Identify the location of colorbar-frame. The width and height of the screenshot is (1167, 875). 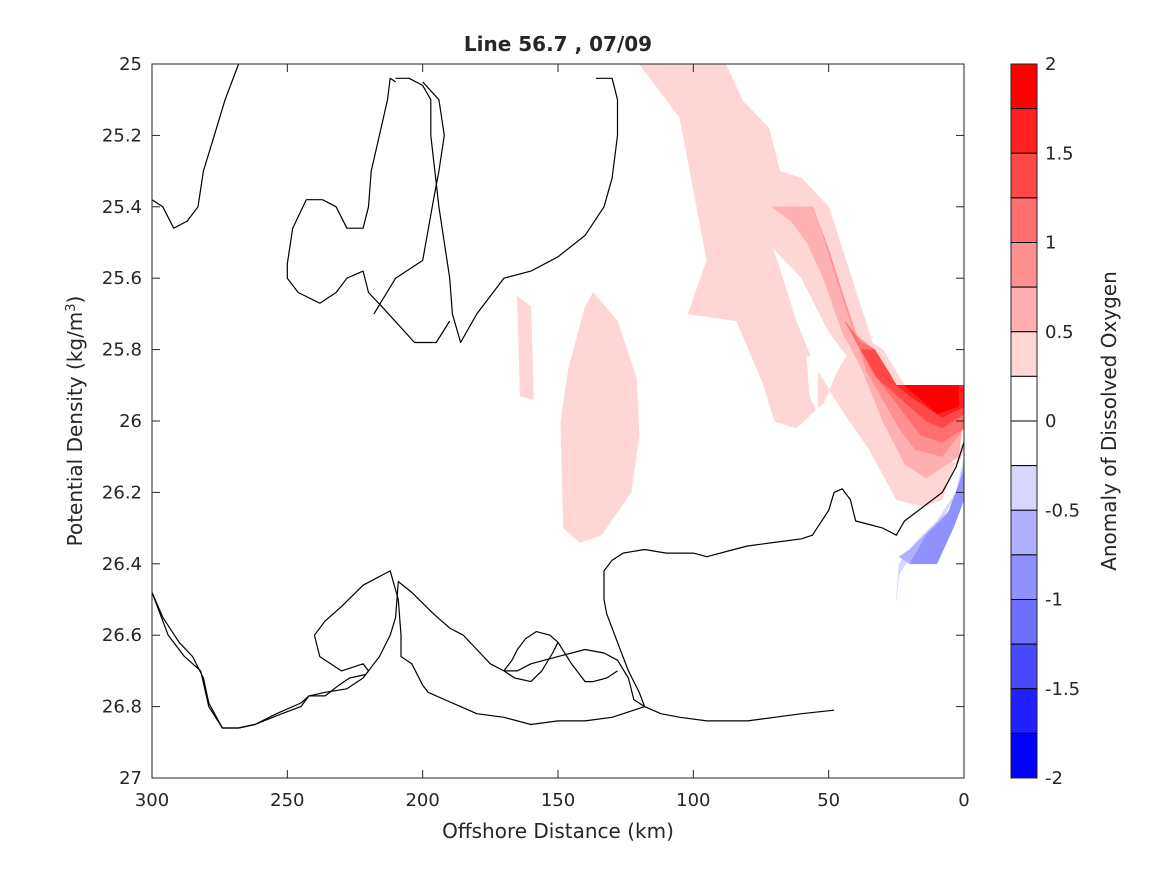
(1024, 421).